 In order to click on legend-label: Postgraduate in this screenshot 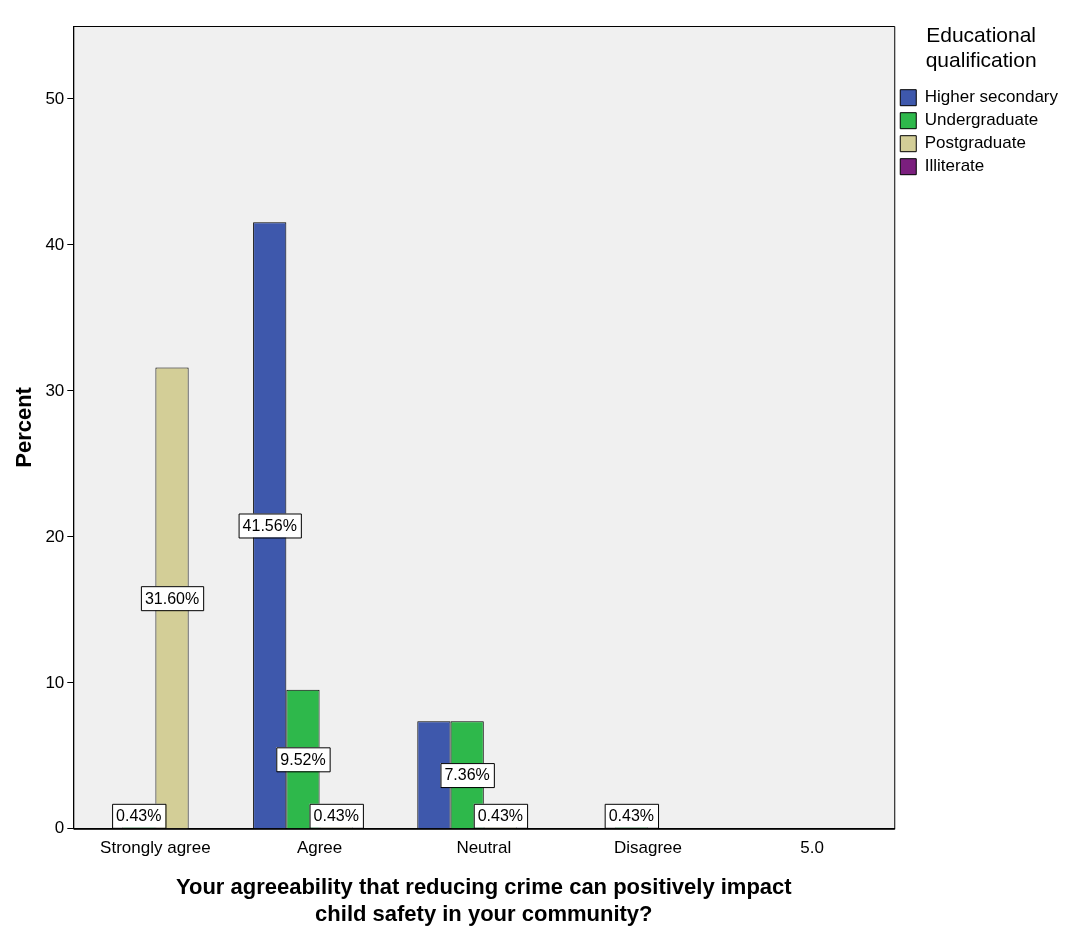, I will do `click(975, 143)`.